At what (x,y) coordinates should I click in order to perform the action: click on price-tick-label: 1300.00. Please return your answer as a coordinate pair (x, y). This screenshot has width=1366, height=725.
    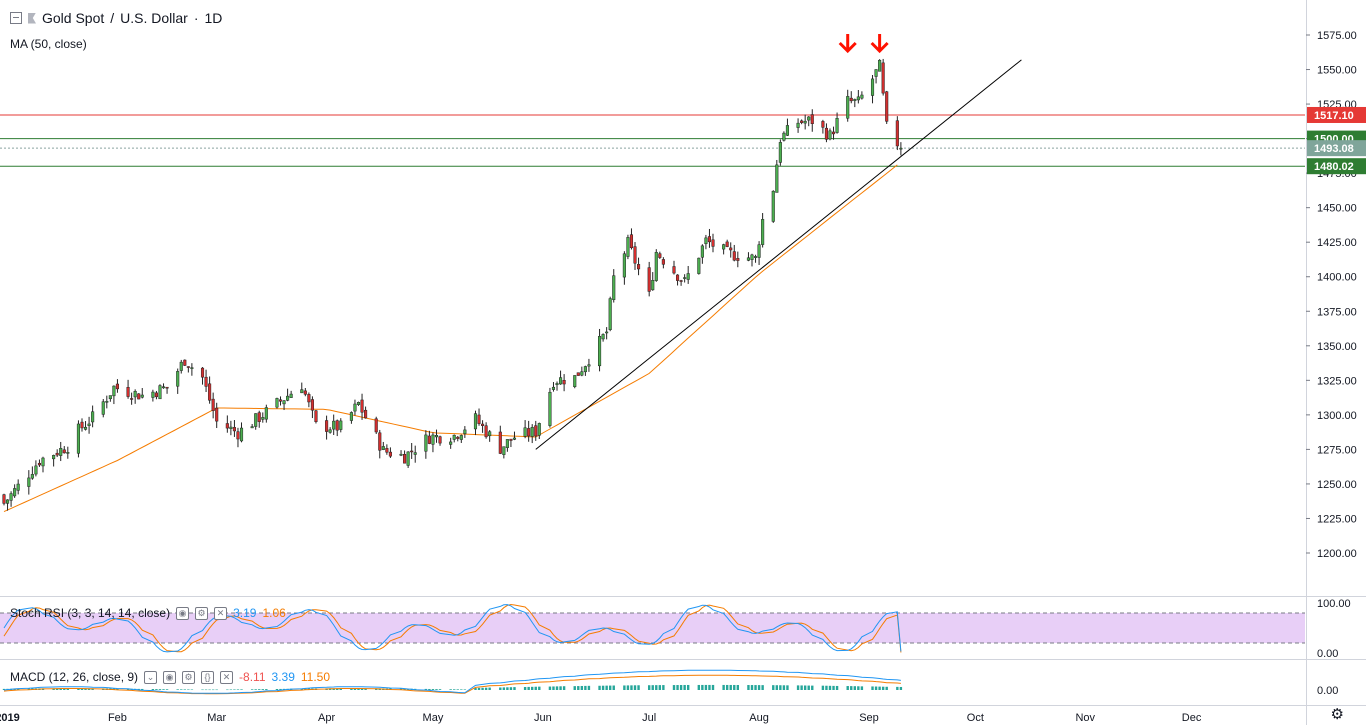
    Looking at the image, I should click on (1337, 416).